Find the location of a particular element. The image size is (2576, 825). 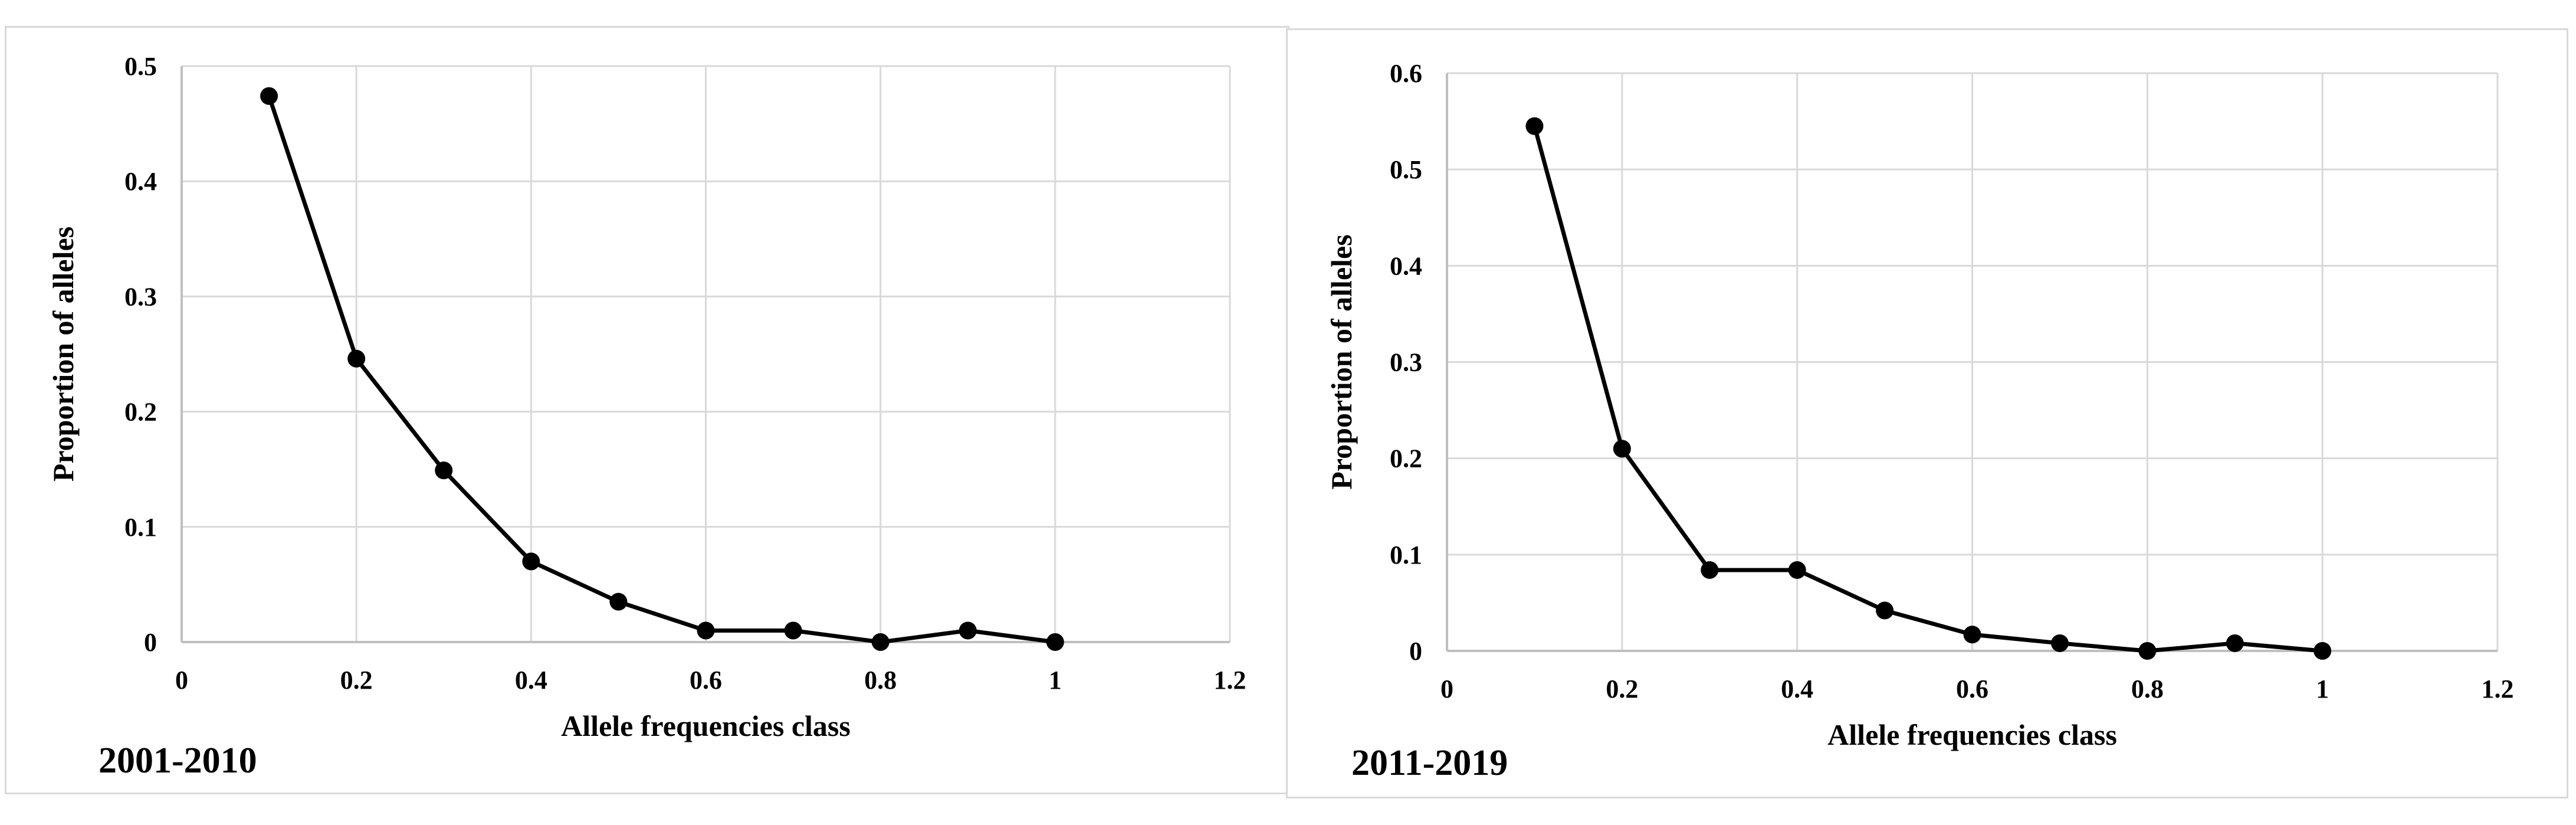

period-label: 2011-2019 is located at coordinates (1429, 763).